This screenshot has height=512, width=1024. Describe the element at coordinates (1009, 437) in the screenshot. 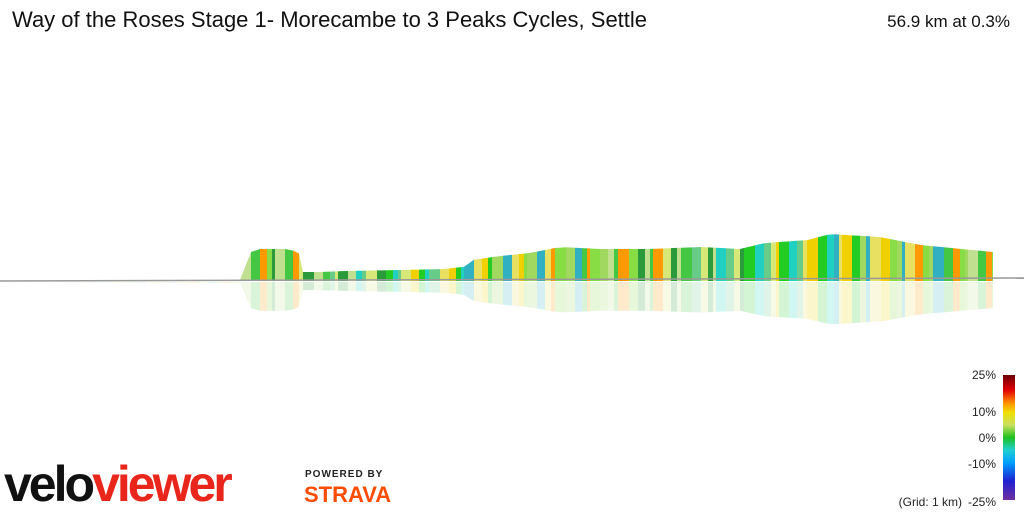

I see `gradient-legend` at that location.